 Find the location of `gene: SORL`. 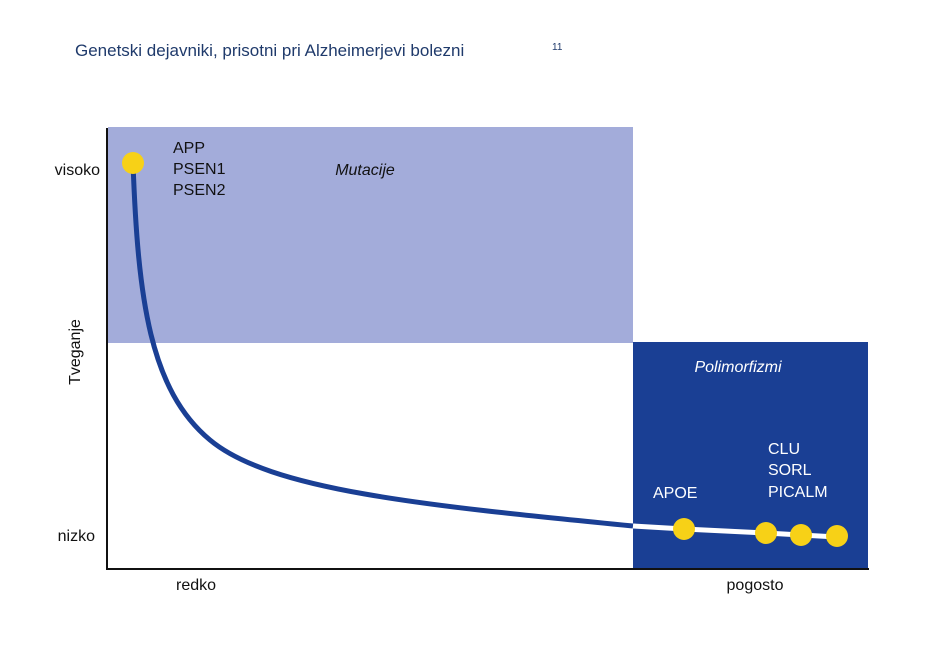

gene: SORL is located at coordinates (790, 470).